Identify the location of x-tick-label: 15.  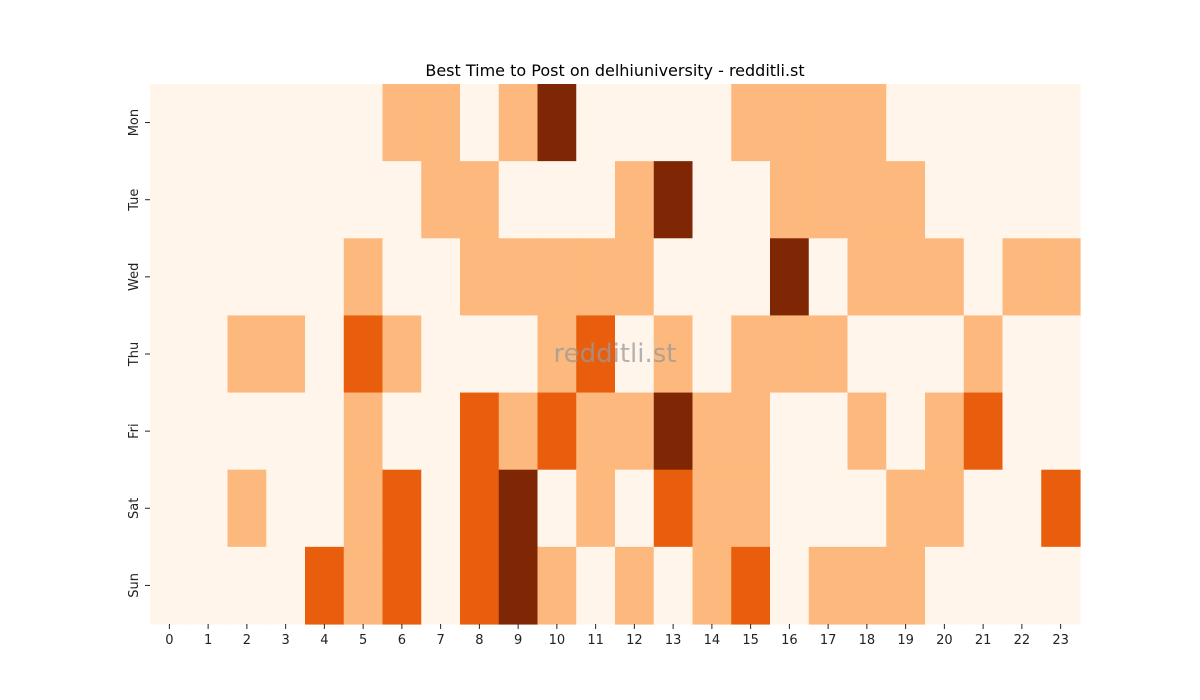
(750, 640).